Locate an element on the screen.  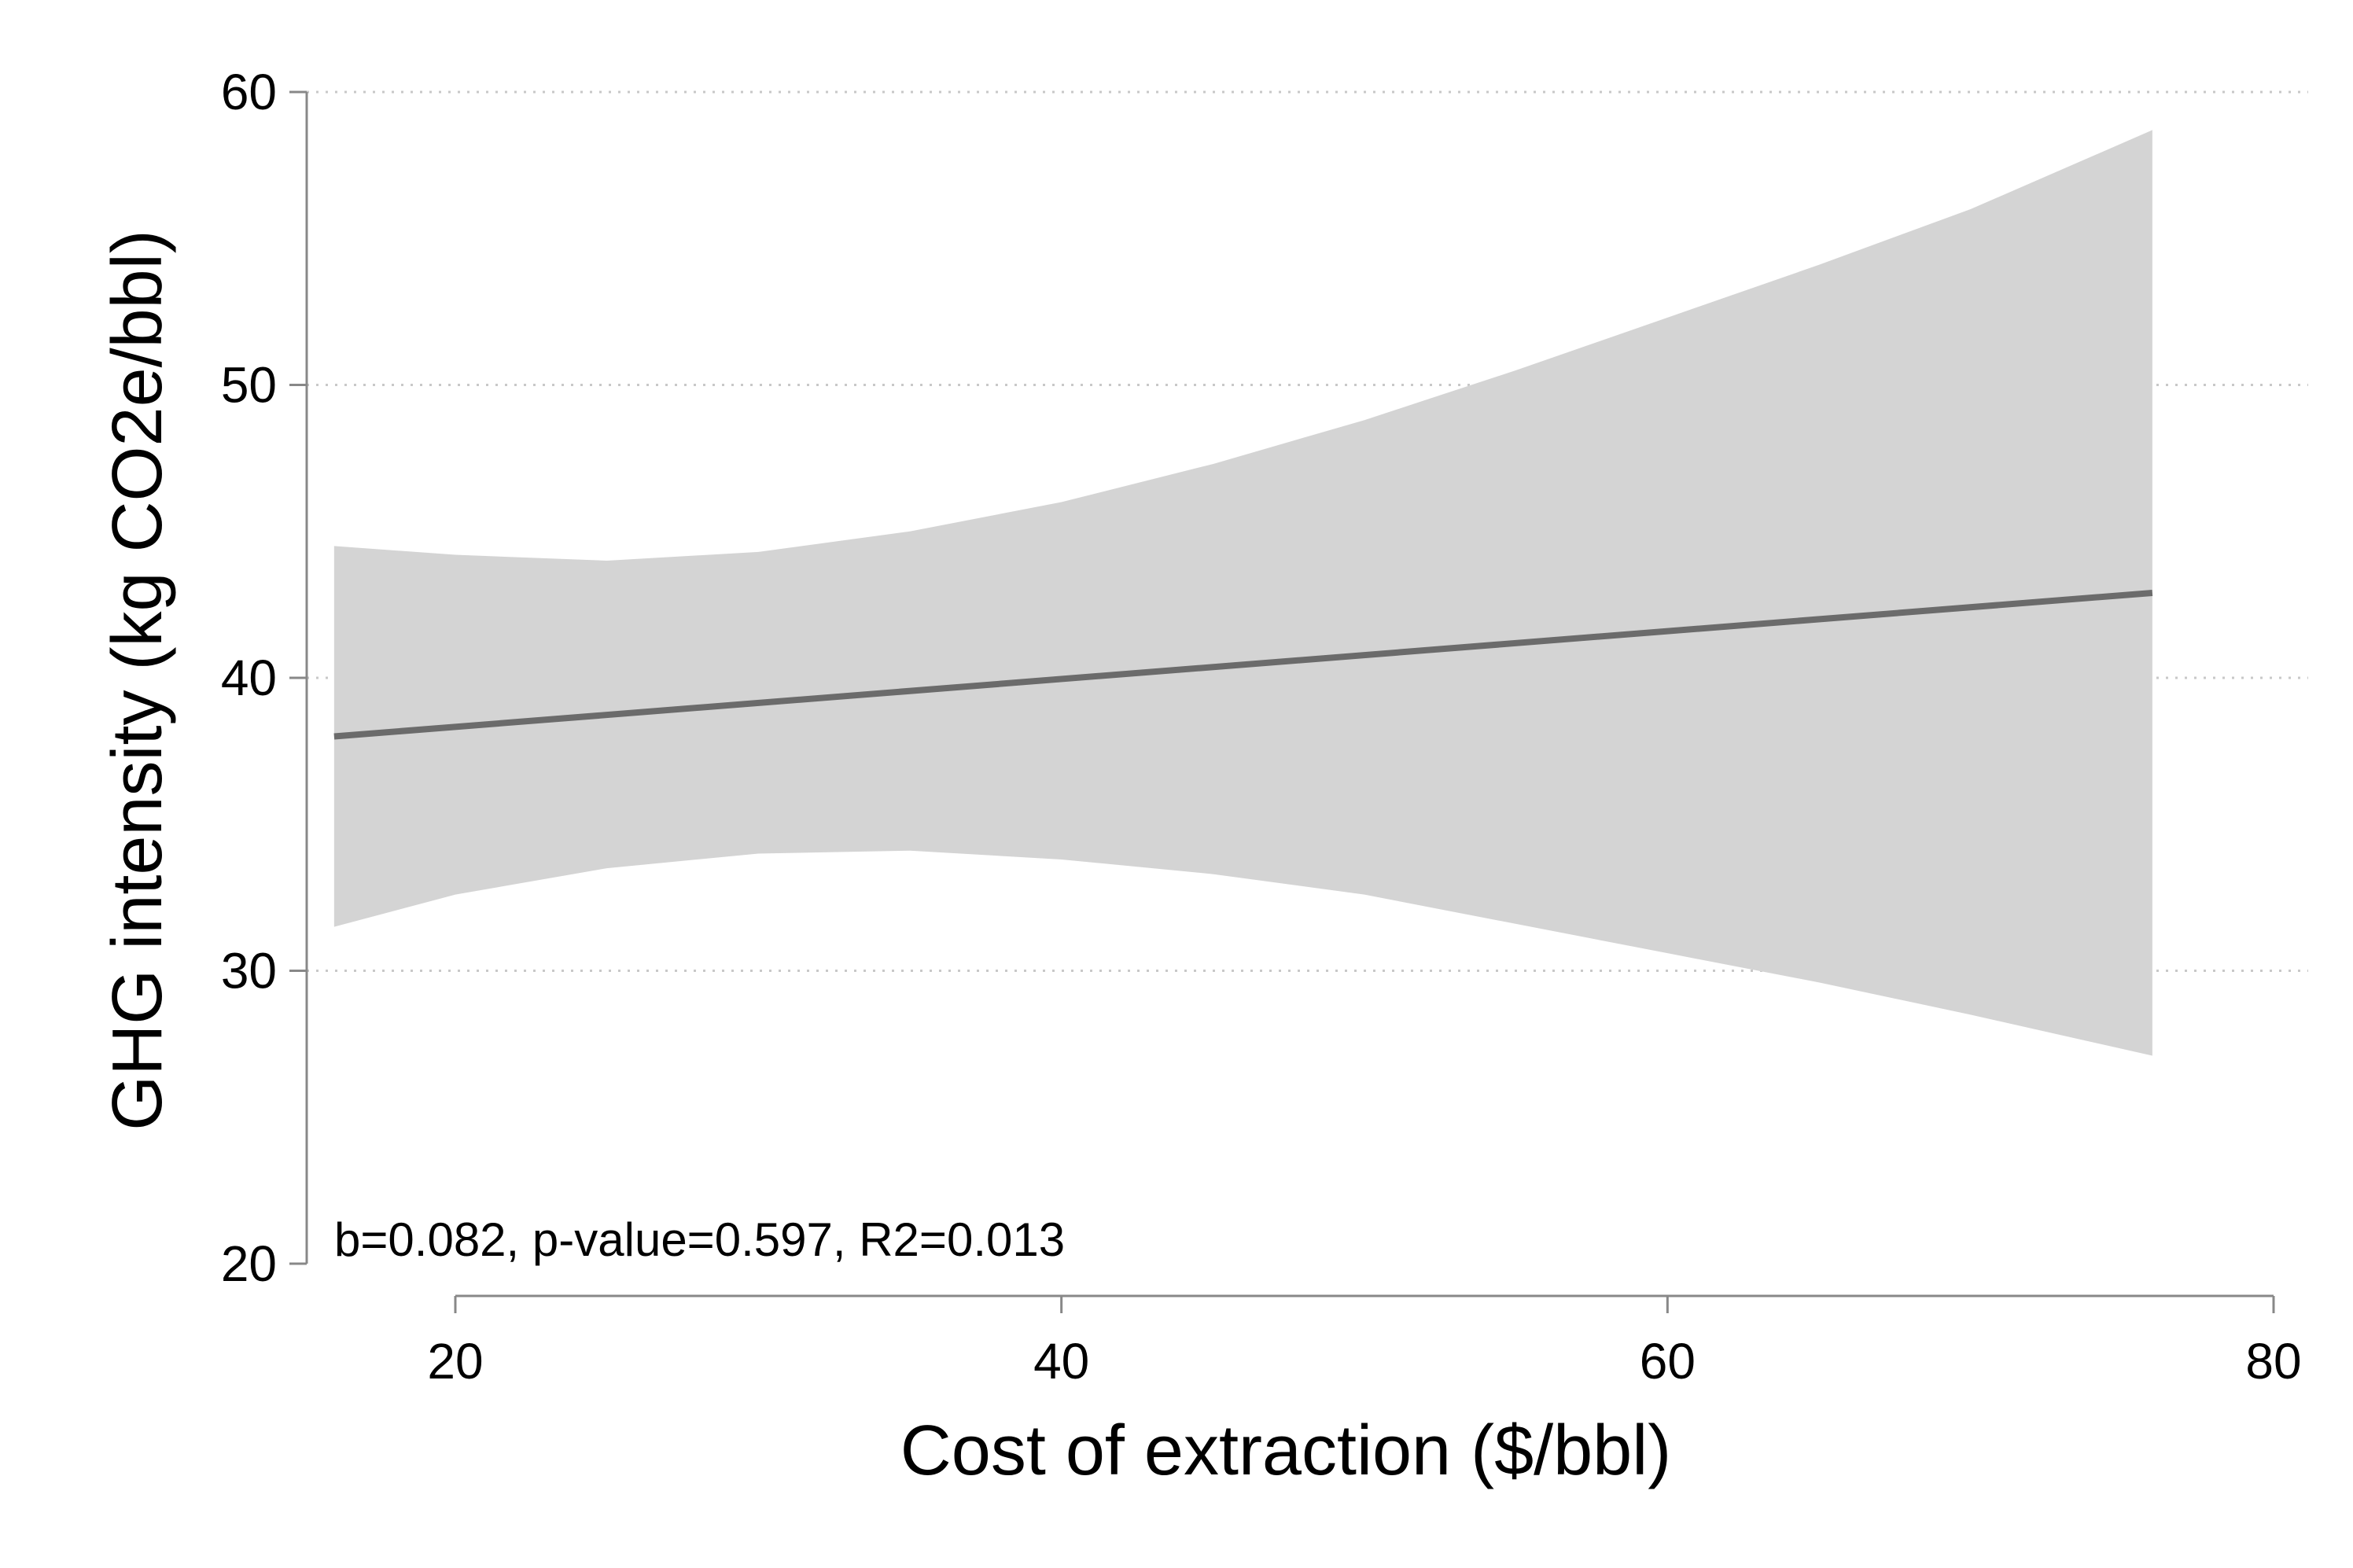
x-axis: 20 40 60 80 is located at coordinates (1364, 1341).